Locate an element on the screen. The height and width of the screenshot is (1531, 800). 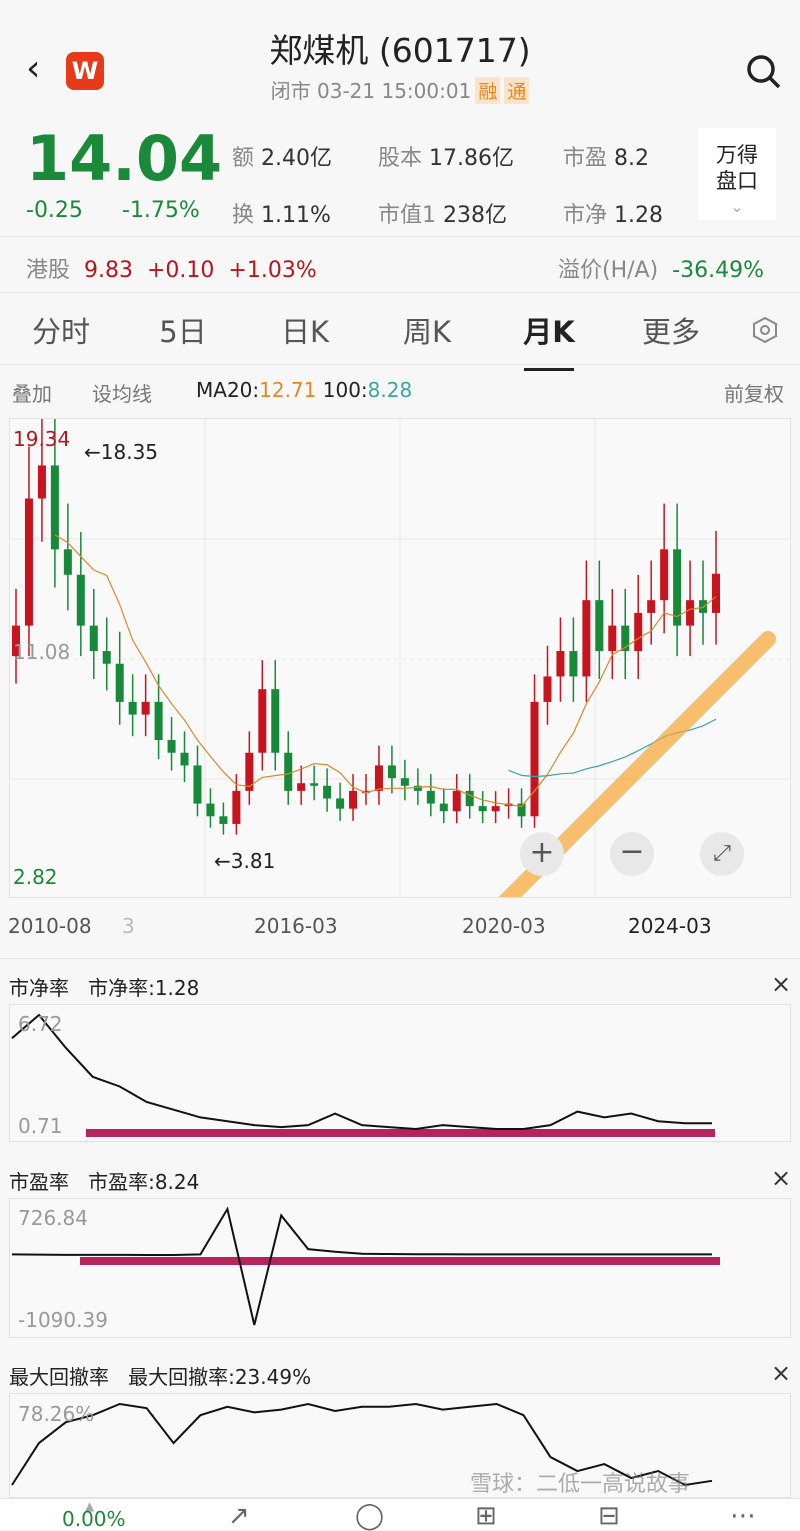
x-label: 2016-03 is located at coordinates (296, 926).